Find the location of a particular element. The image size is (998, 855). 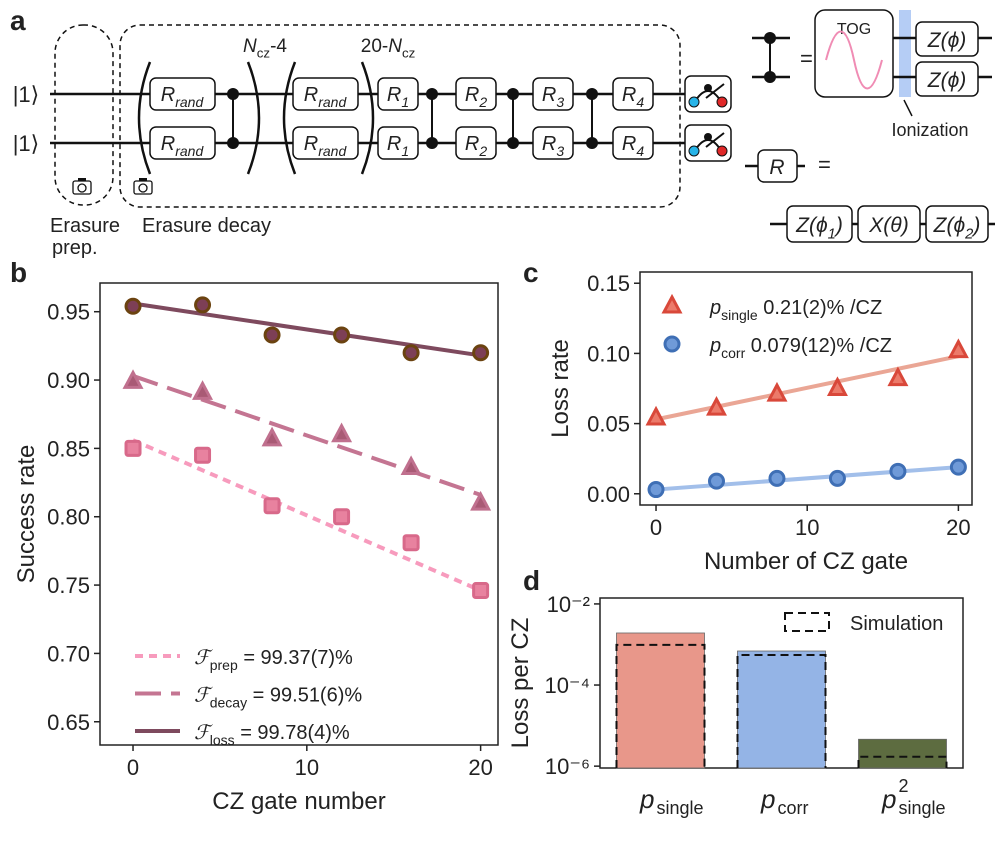

decomp-gate is located at coordinates (957, 224).